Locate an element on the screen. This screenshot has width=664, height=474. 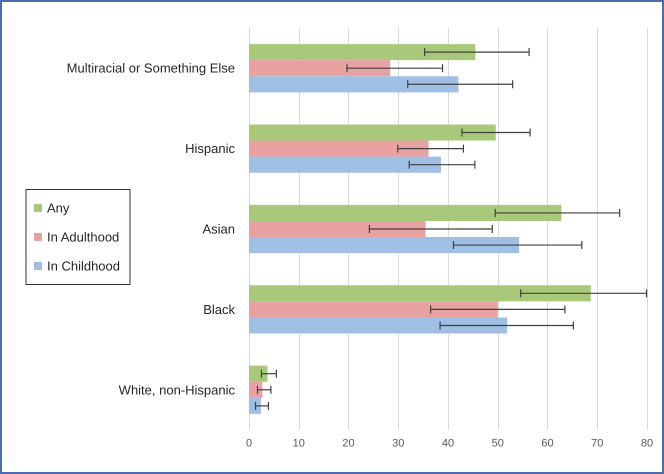
x-tick-label: 60 is located at coordinates (547, 444).